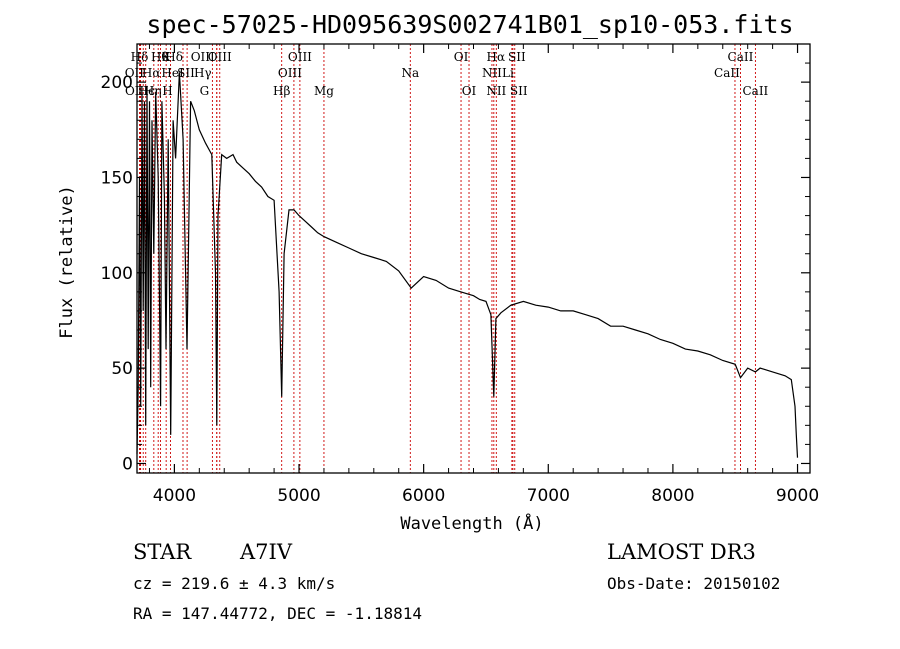 The height and width of the screenshot is (649, 900). What do you see at coordinates (681, 552) in the screenshot?
I see `survey-name: LAMOST DR3` at bounding box center [681, 552].